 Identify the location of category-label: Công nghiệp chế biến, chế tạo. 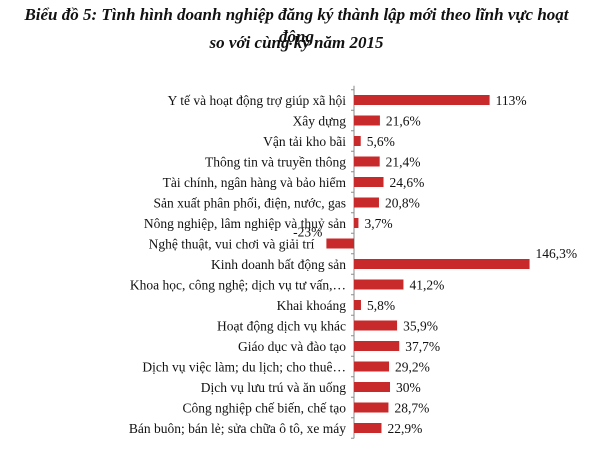
(265, 408).